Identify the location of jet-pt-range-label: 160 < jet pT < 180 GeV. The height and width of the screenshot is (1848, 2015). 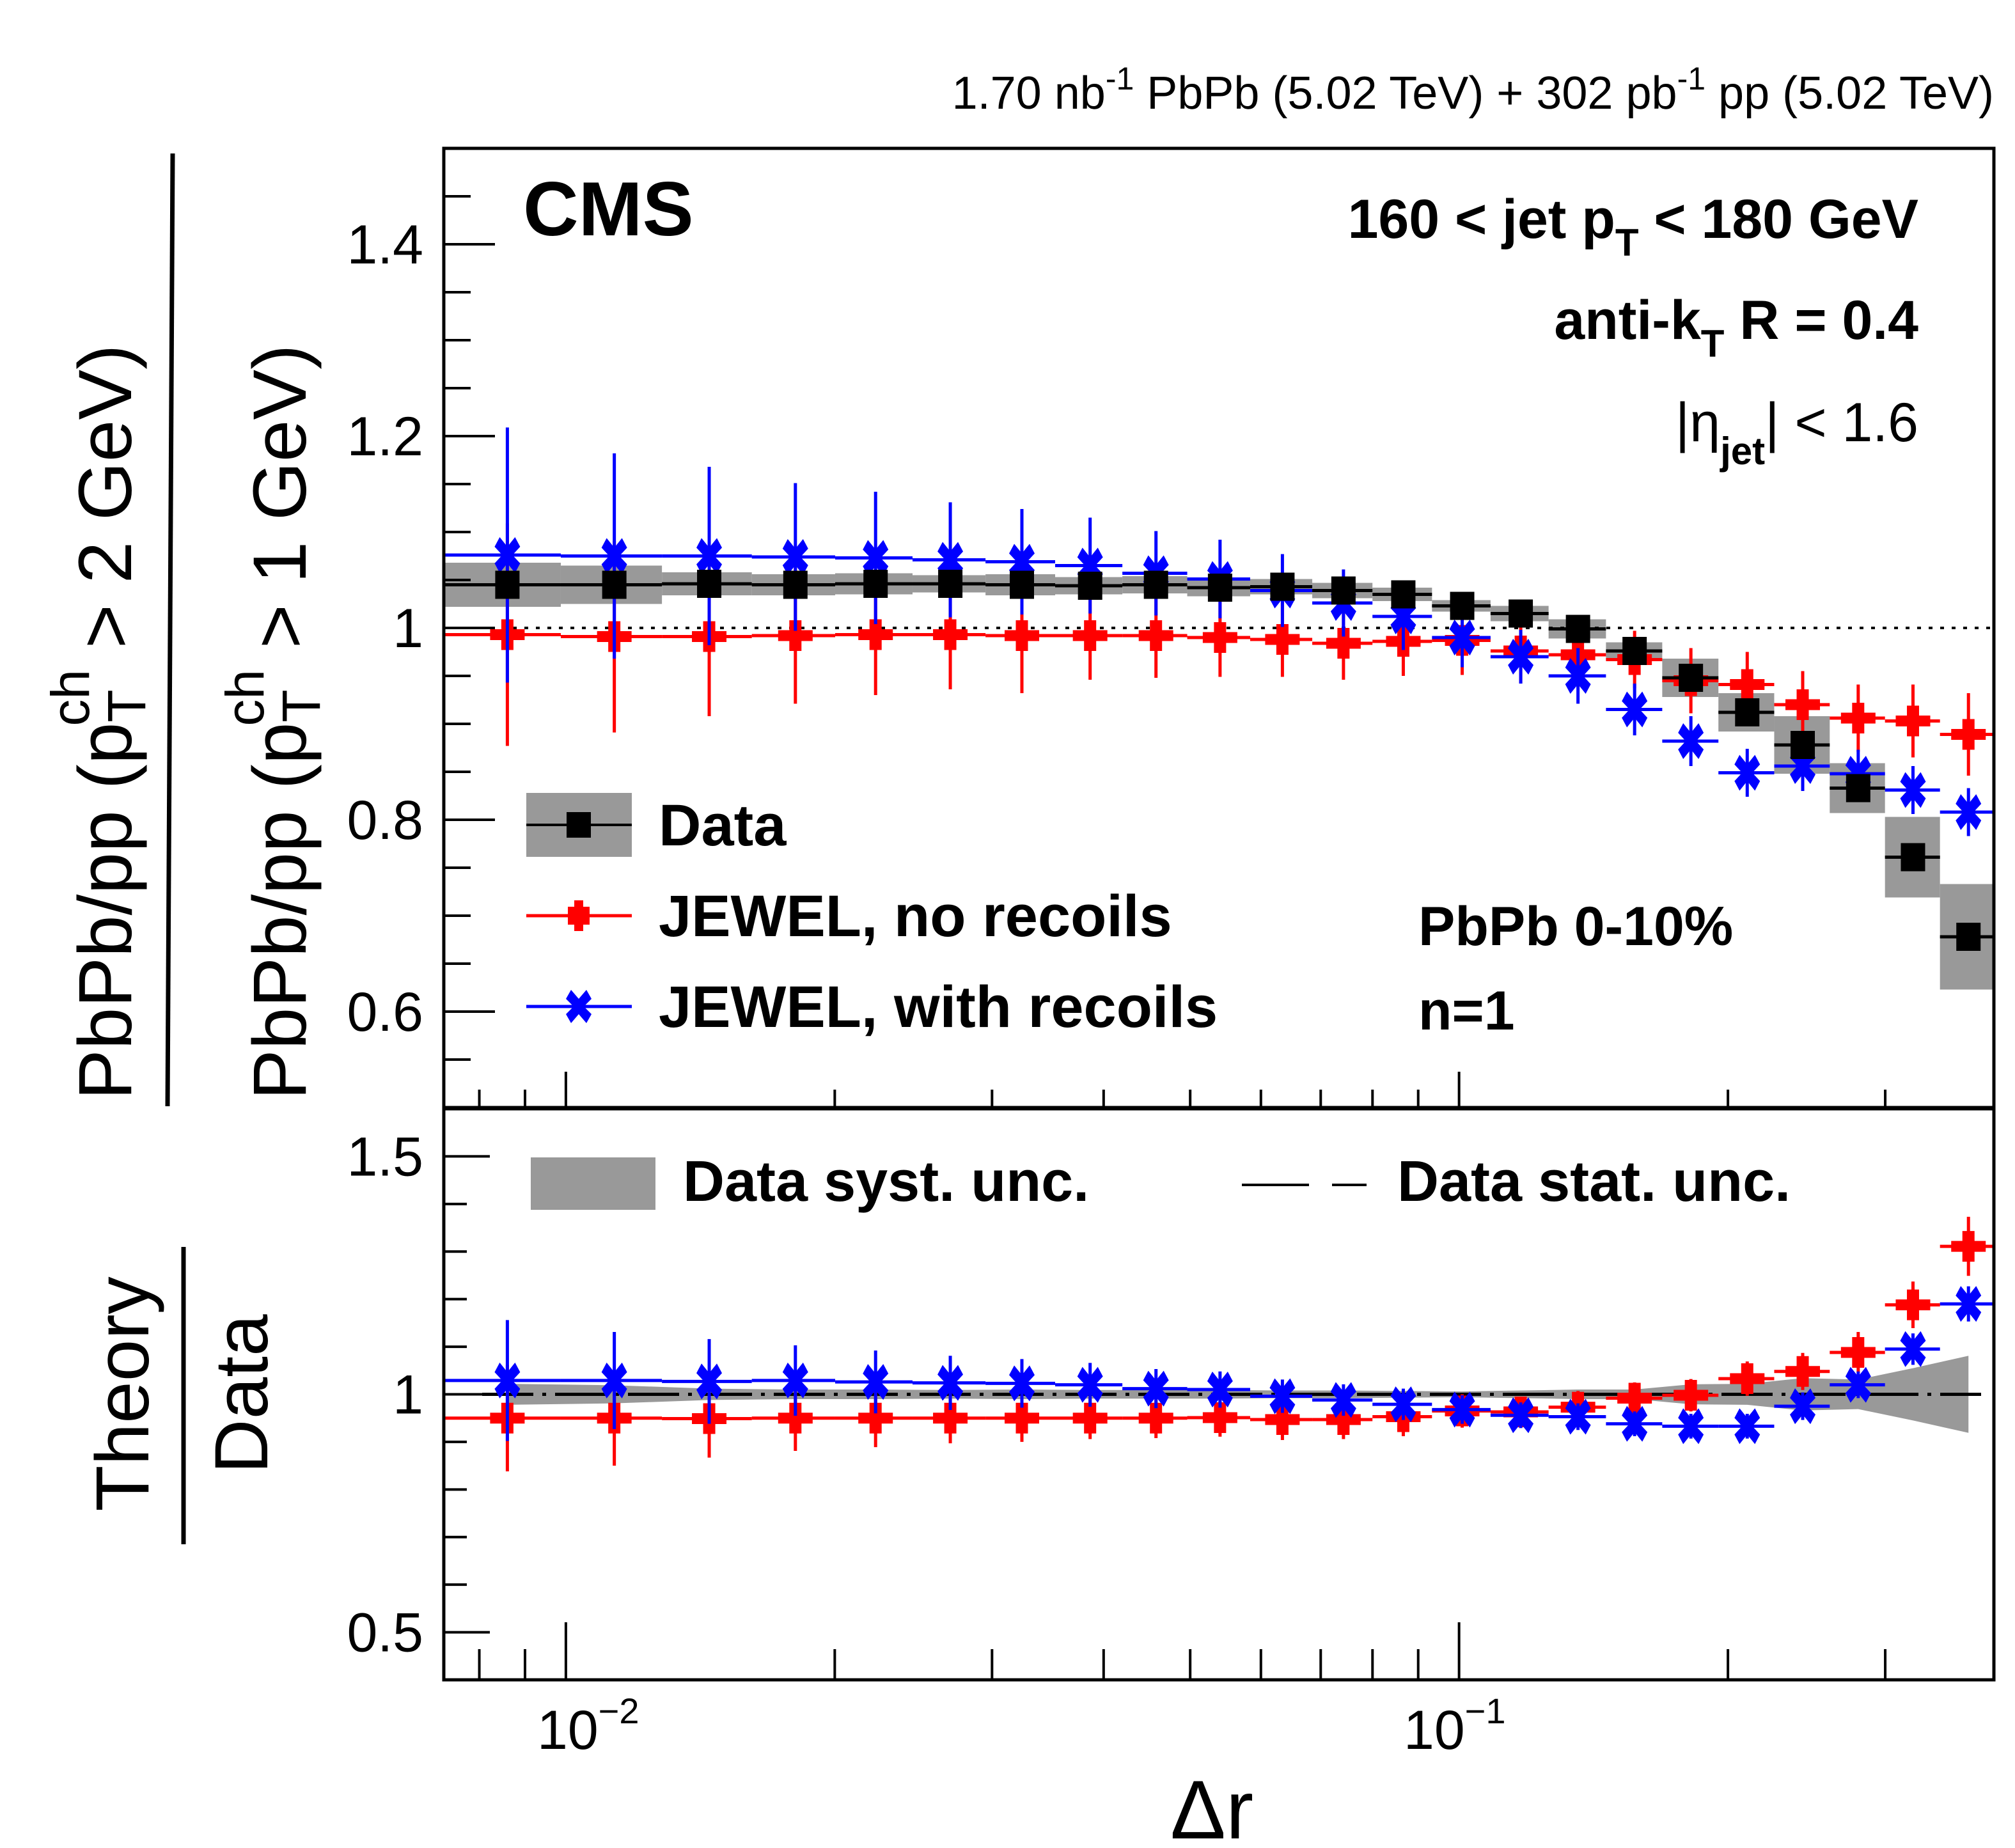
(1633, 226).